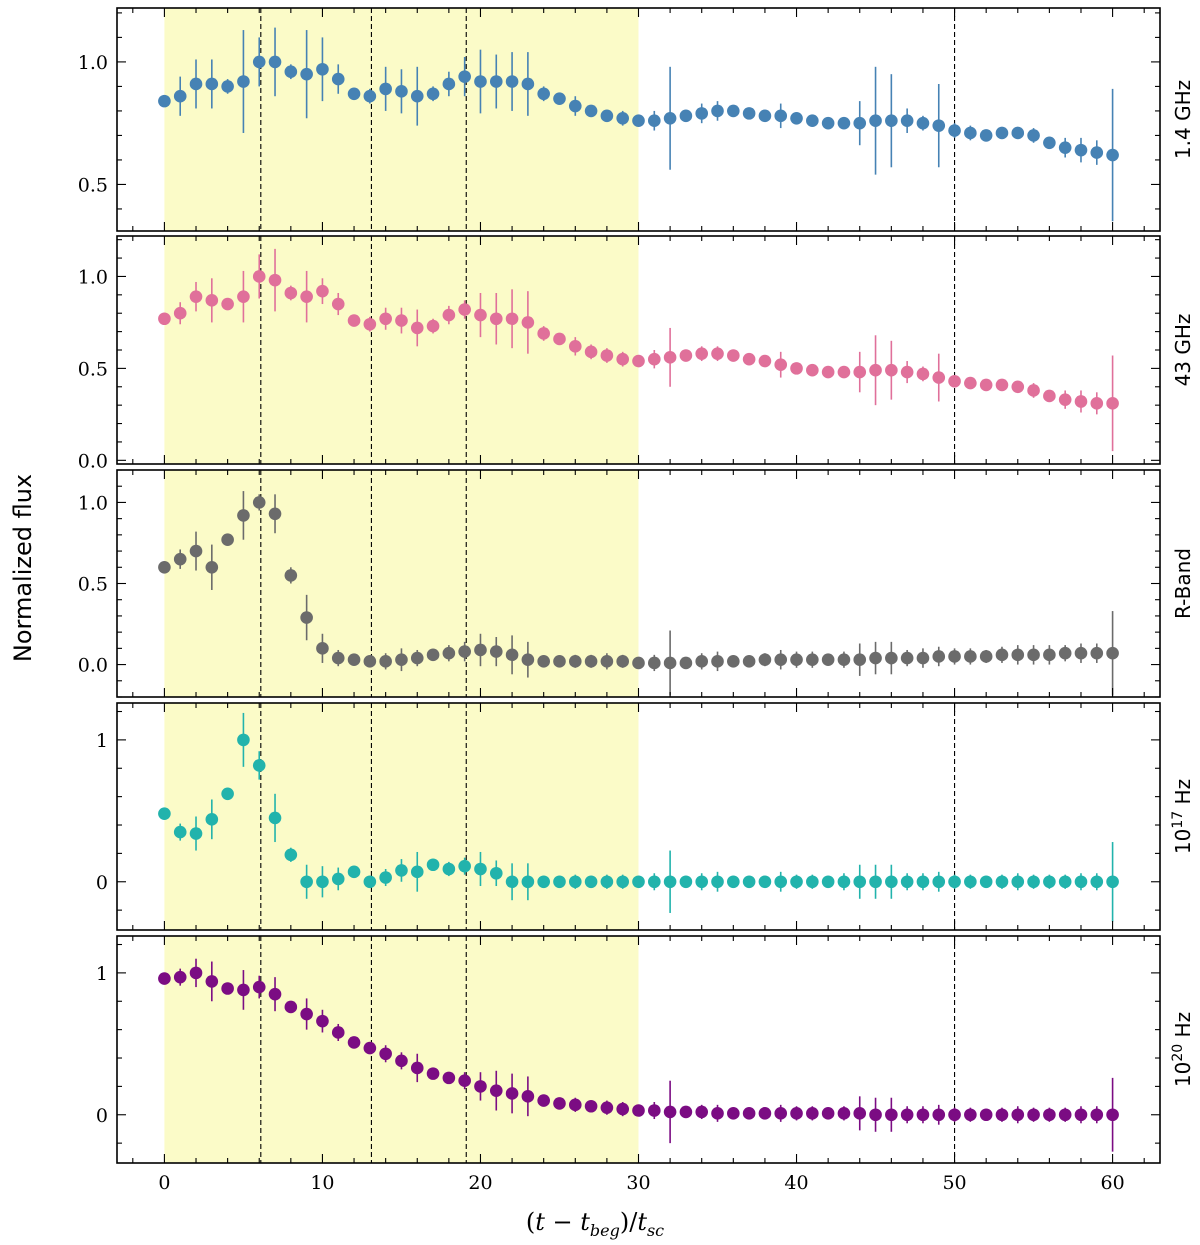 This screenshot has width=1200, height=1245. What do you see at coordinates (1182, 1049) in the screenshot?
I see `panel-label: 1020 Hz` at bounding box center [1182, 1049].